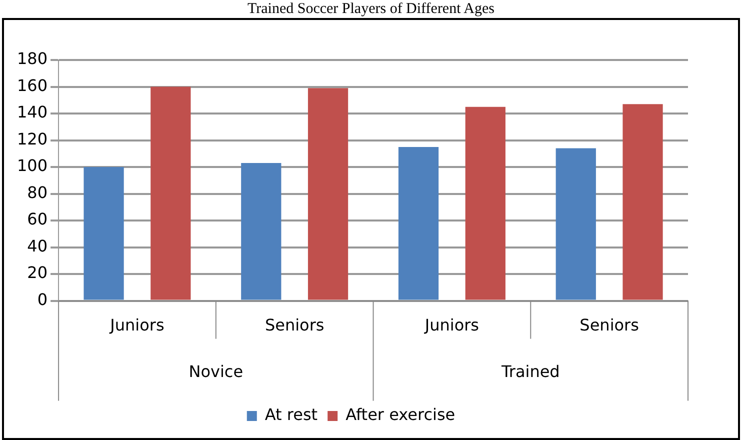 The height and width of the screenshot is (440, 742). Describe the element at coordinates (37, 192) in the screenshot. I see `y-tick-label: 80` at that location.